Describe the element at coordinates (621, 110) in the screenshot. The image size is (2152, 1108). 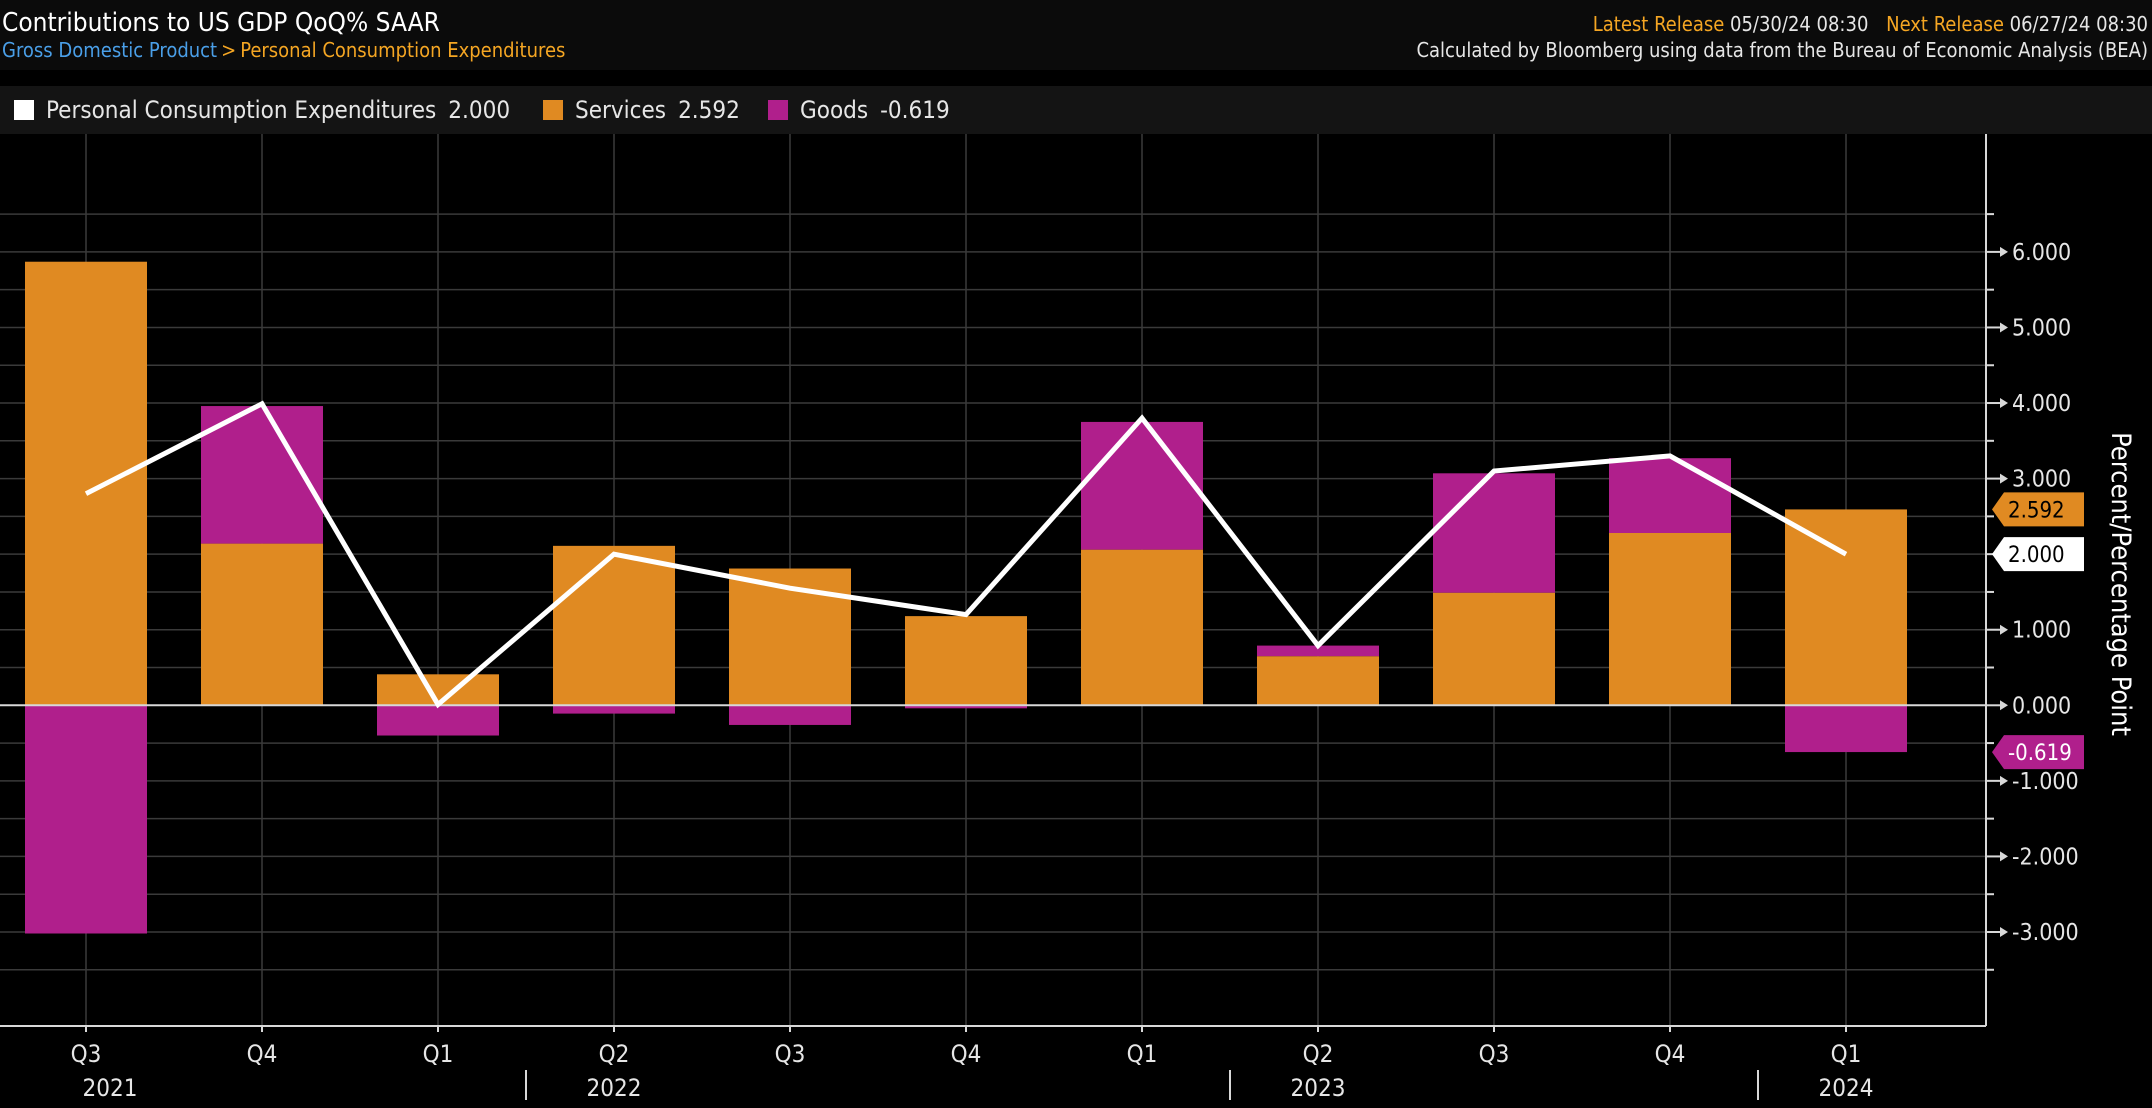
I see `legend-label-services: Services` at that location.